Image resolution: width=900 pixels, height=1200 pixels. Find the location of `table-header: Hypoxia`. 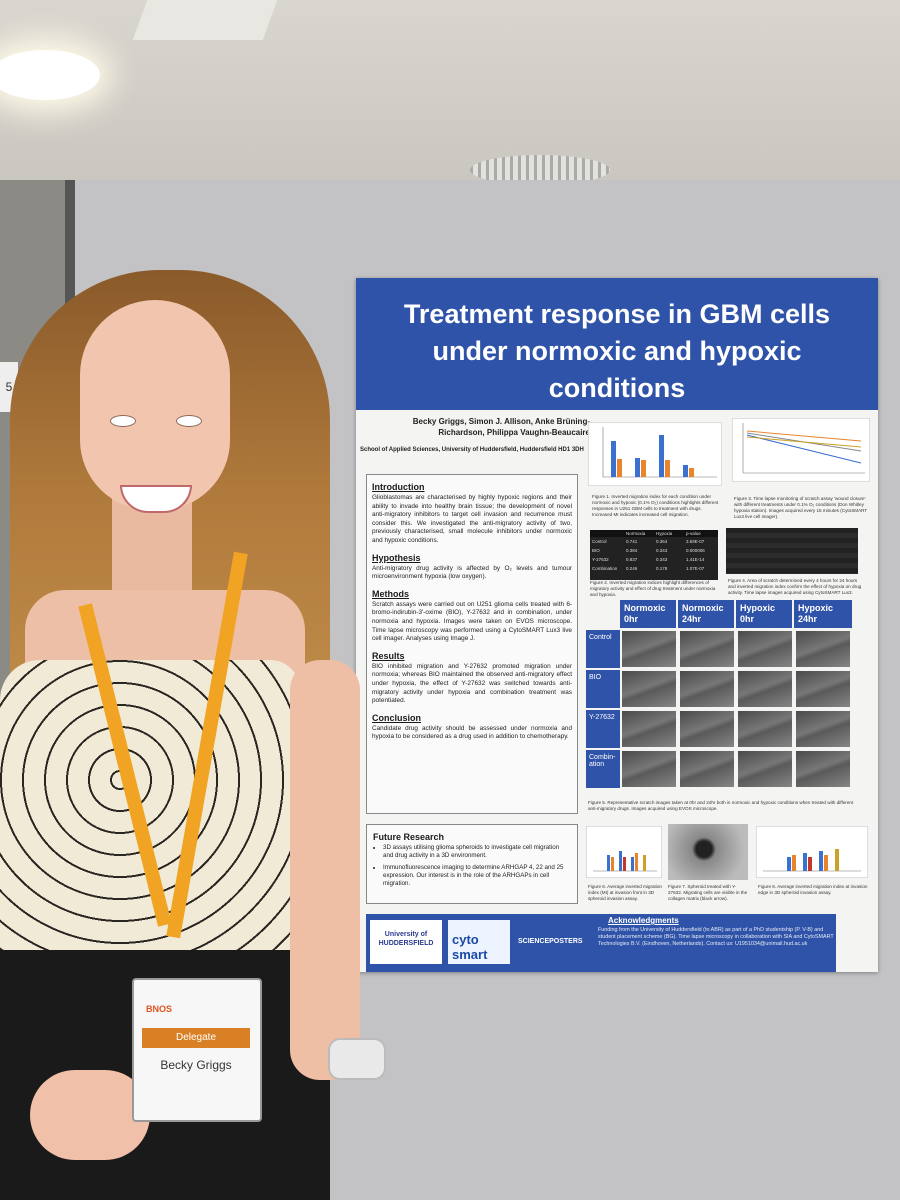

table-header: Hypoxia is located at coordinates (664, 533).